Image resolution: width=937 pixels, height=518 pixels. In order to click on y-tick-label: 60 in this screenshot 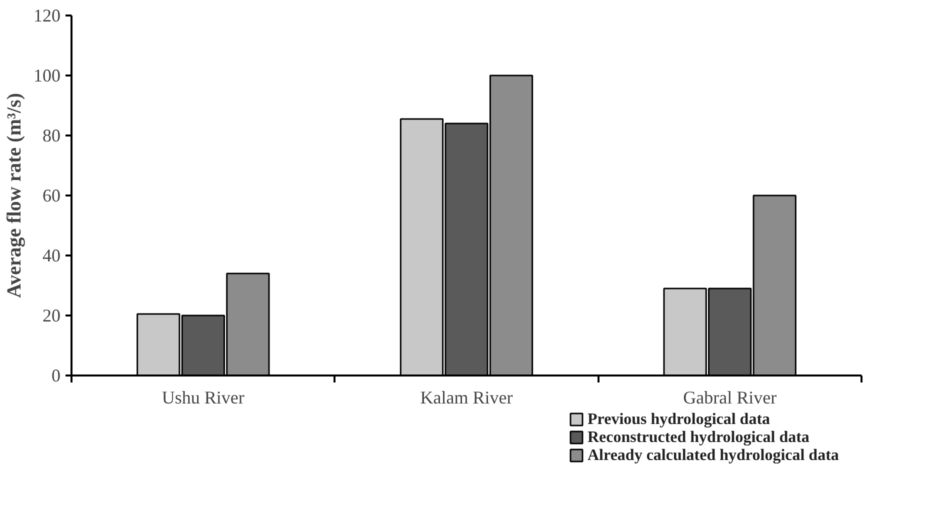, I will do `click(51, 196)`.